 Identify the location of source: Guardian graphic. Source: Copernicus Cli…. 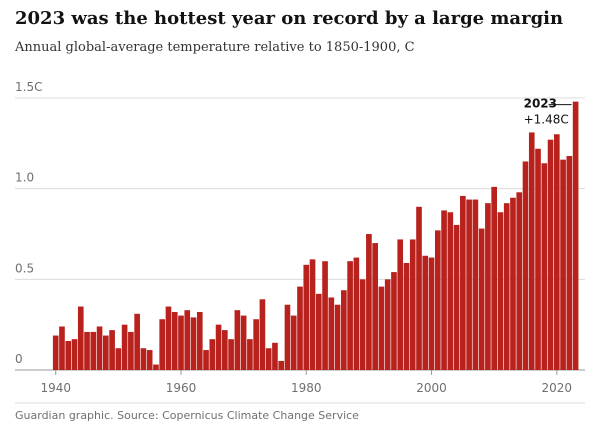
(187, 415).